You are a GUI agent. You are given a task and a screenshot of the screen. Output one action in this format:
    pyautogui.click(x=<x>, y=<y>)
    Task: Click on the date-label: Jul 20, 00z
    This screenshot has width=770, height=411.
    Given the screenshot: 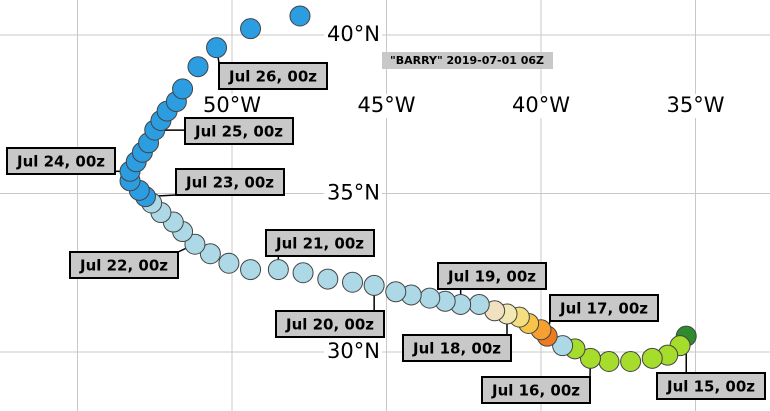 What is the action you would take?
    pyautogui.click(x=329, y=325)
    